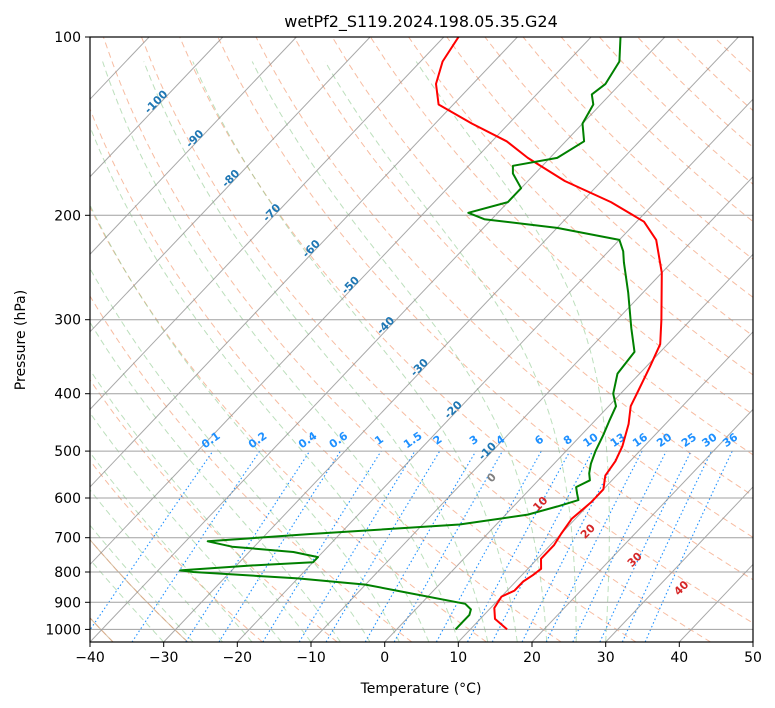 This screenshot has width=775, height=708. What do you see at coordinates (311, 248) in the screenshot?
I see `isotherm-label: -60` at bounding box center [311, 248].